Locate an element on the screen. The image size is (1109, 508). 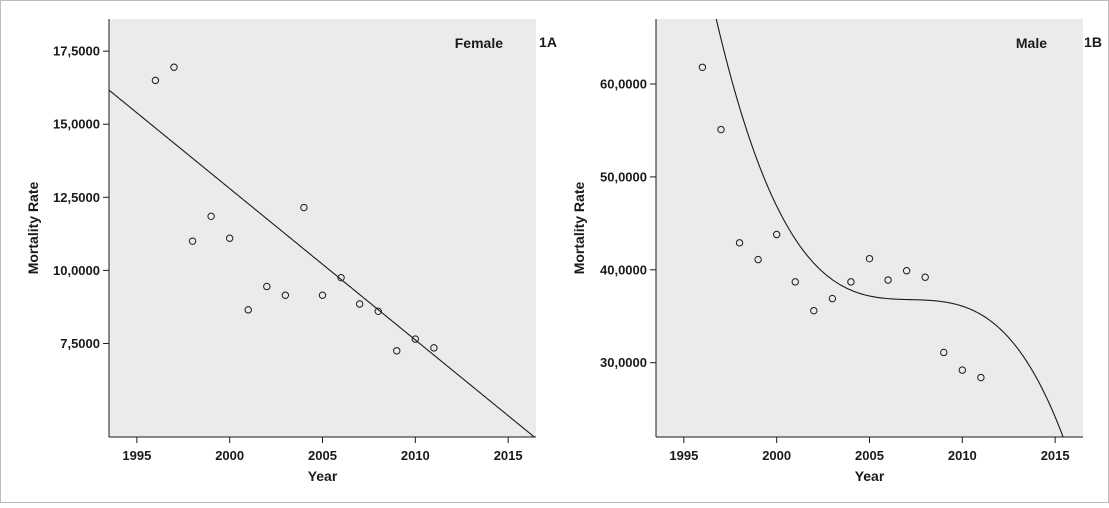
y-tick-label: 60,0000 is located at coordinates (623, 84).